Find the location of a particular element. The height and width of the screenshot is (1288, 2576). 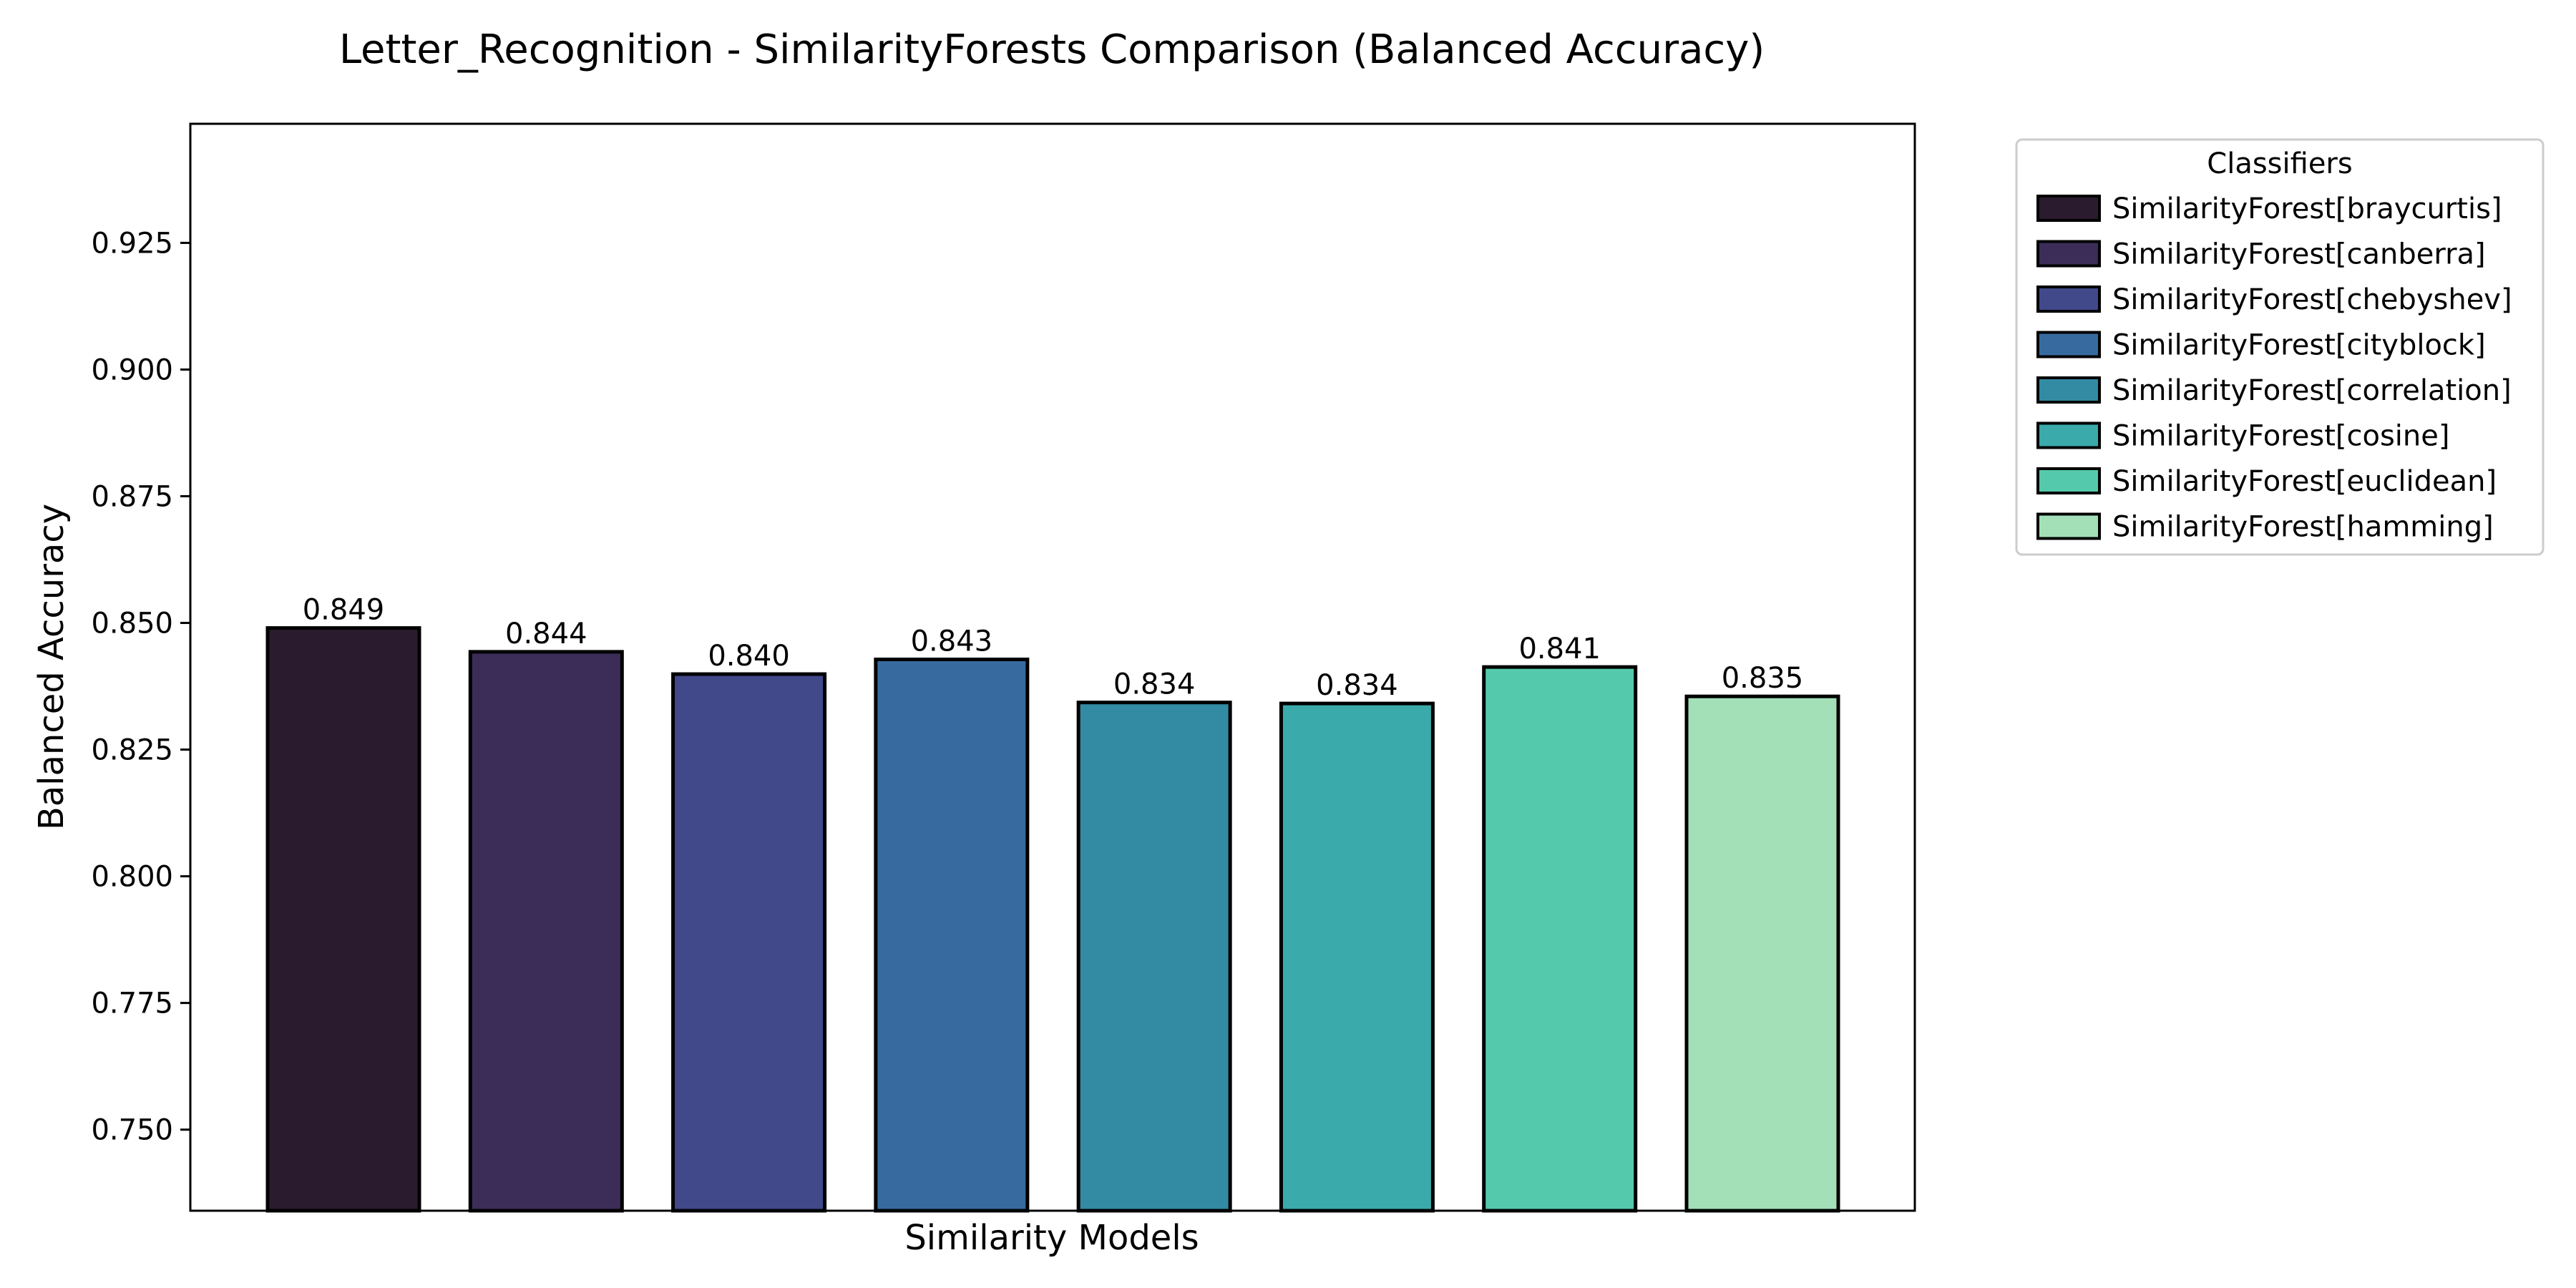

y-tick-label: 0.775 is located at coordinates (132, 1003).